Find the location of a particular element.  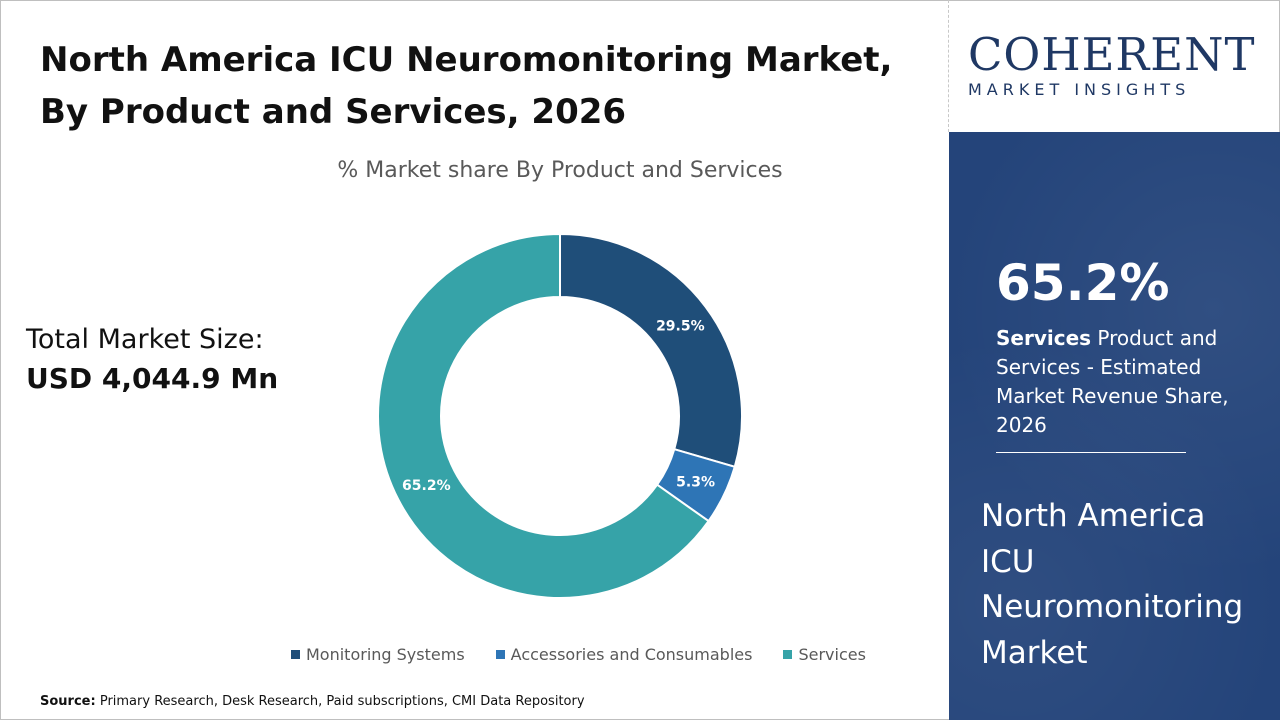

legend-item-monitoring-systems: Monitoring Systems is located at coordinates (378, 654).